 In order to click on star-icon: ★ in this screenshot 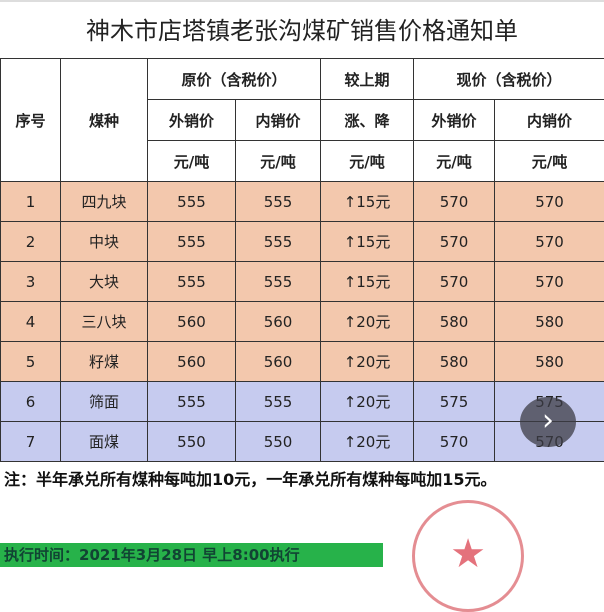, I will do `click(468, 554)`.